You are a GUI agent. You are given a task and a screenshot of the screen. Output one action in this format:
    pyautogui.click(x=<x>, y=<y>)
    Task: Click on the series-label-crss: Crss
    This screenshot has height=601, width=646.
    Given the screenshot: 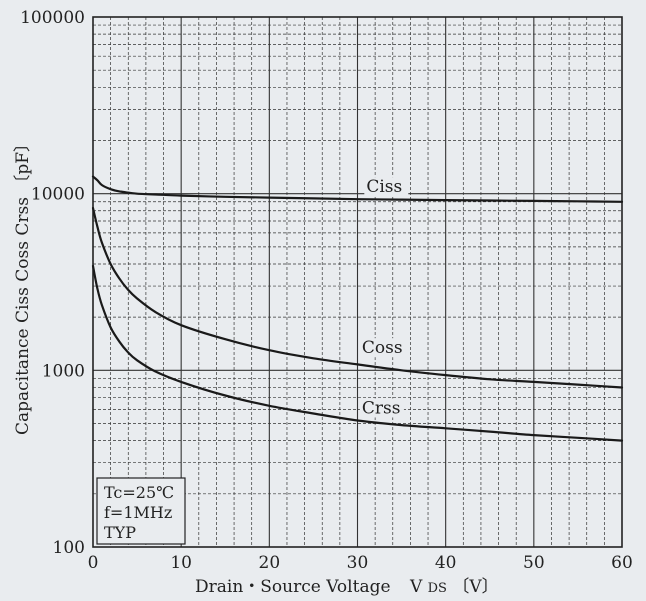 What is the action you would take?
    pyautogui.click(x=381, y=408)
    